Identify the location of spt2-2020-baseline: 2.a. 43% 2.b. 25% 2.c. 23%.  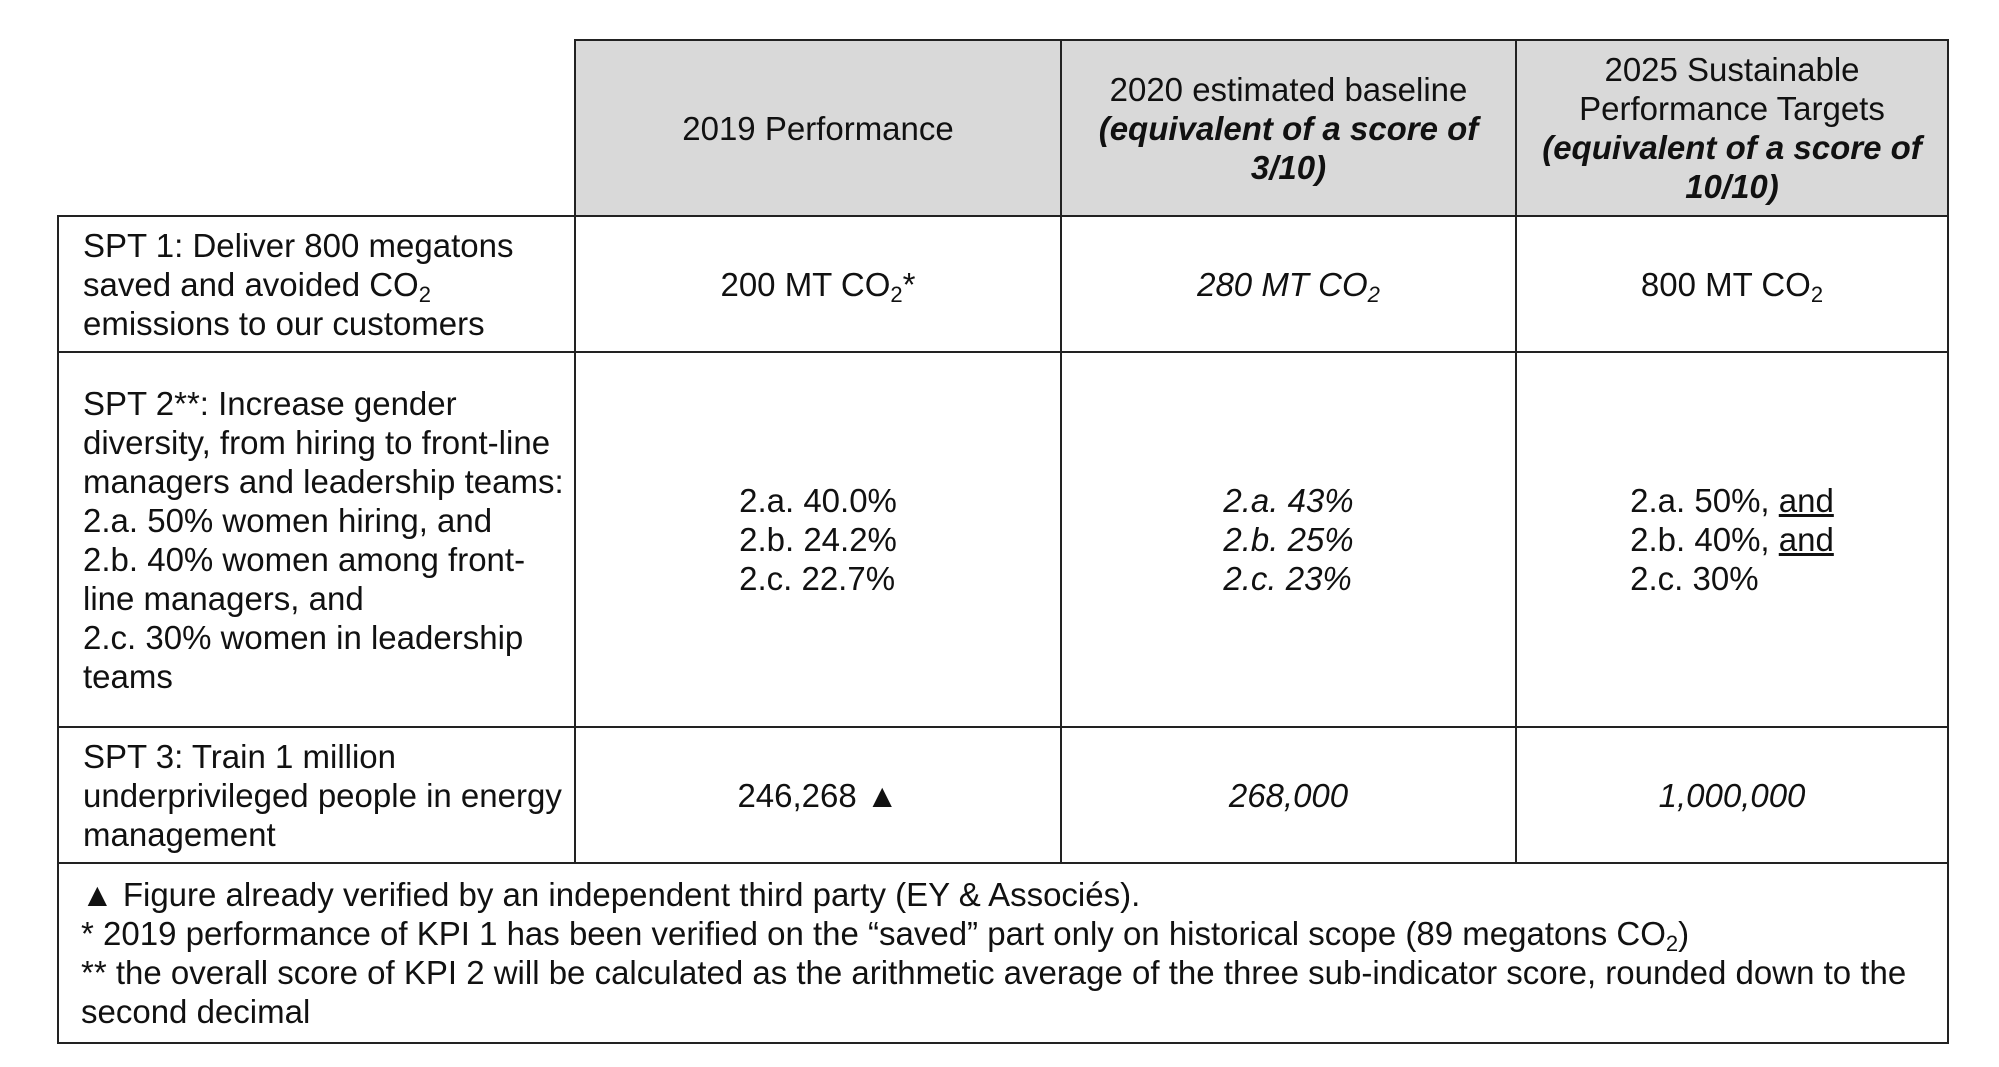
(1288, 539).